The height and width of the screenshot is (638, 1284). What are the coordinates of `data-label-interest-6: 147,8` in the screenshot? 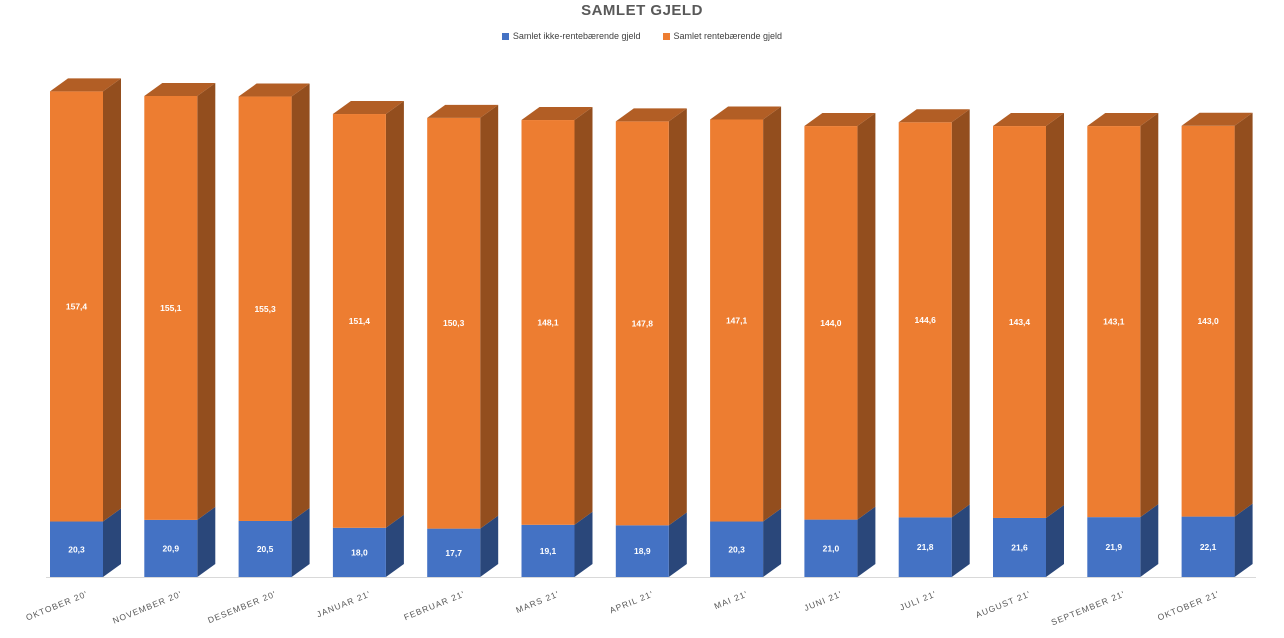 It's located at (643, 323).